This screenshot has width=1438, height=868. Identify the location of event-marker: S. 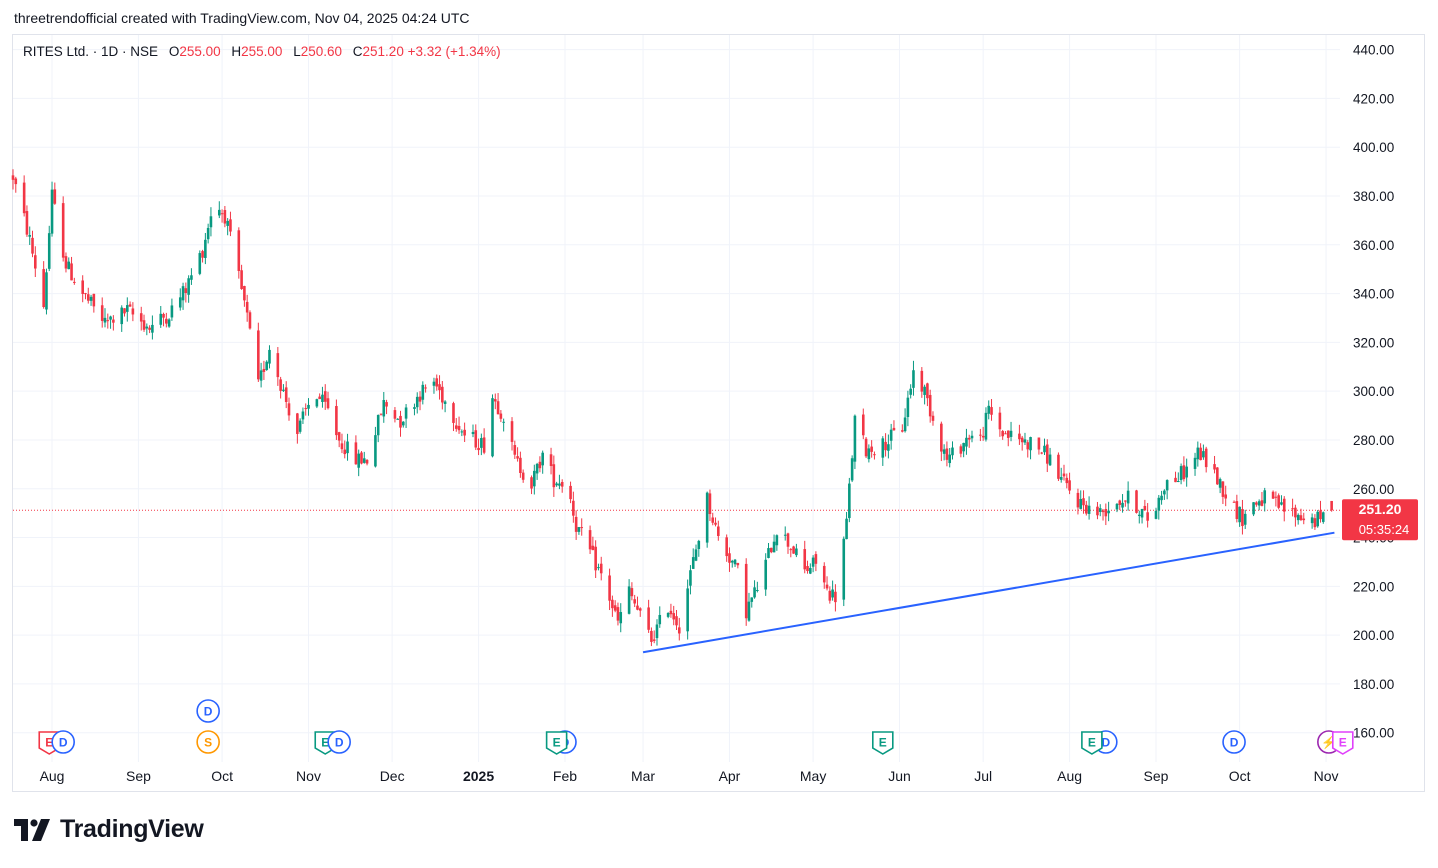
(208, 742).